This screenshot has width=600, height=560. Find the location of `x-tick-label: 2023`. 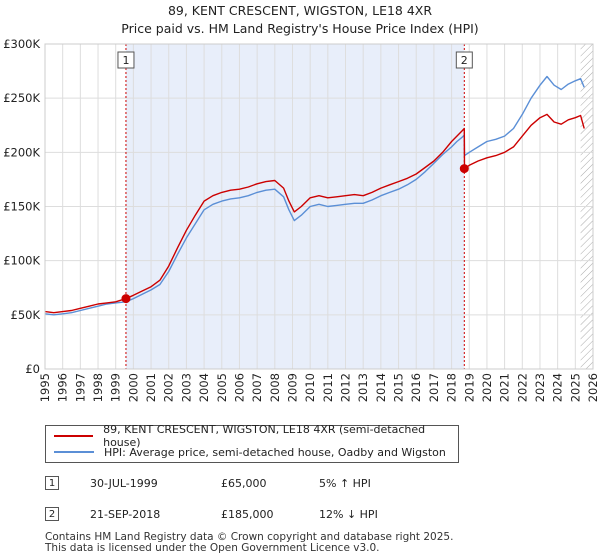

x-tick-label: 2023 is located at coordinates (540, 387).